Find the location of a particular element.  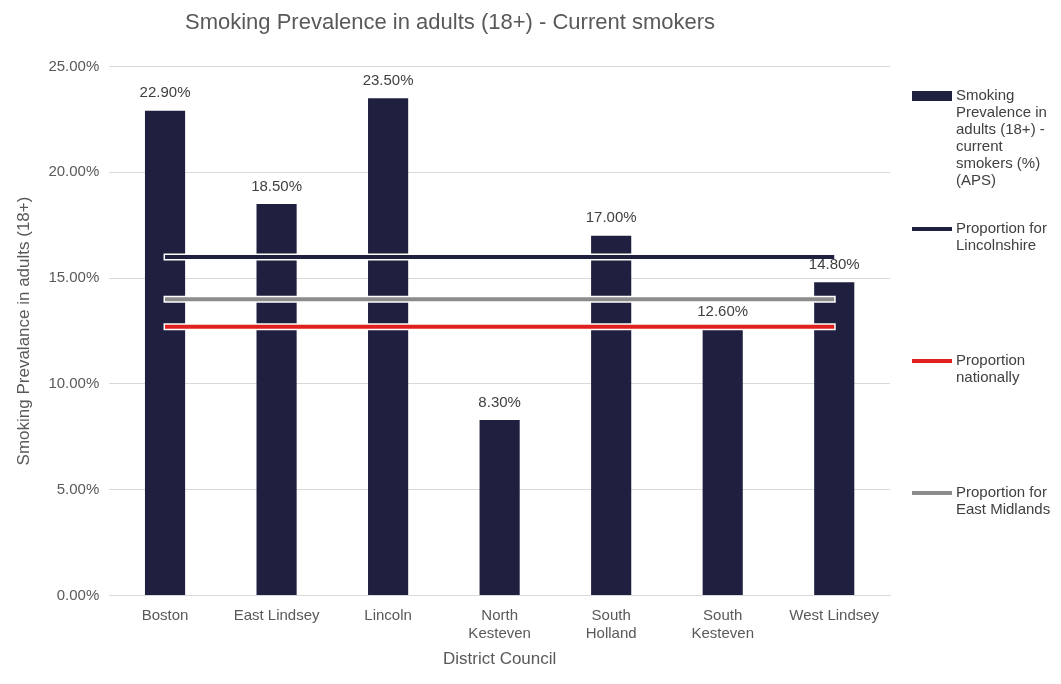

x-tick-label: West Lindsey is located at coordinates (834, 614).